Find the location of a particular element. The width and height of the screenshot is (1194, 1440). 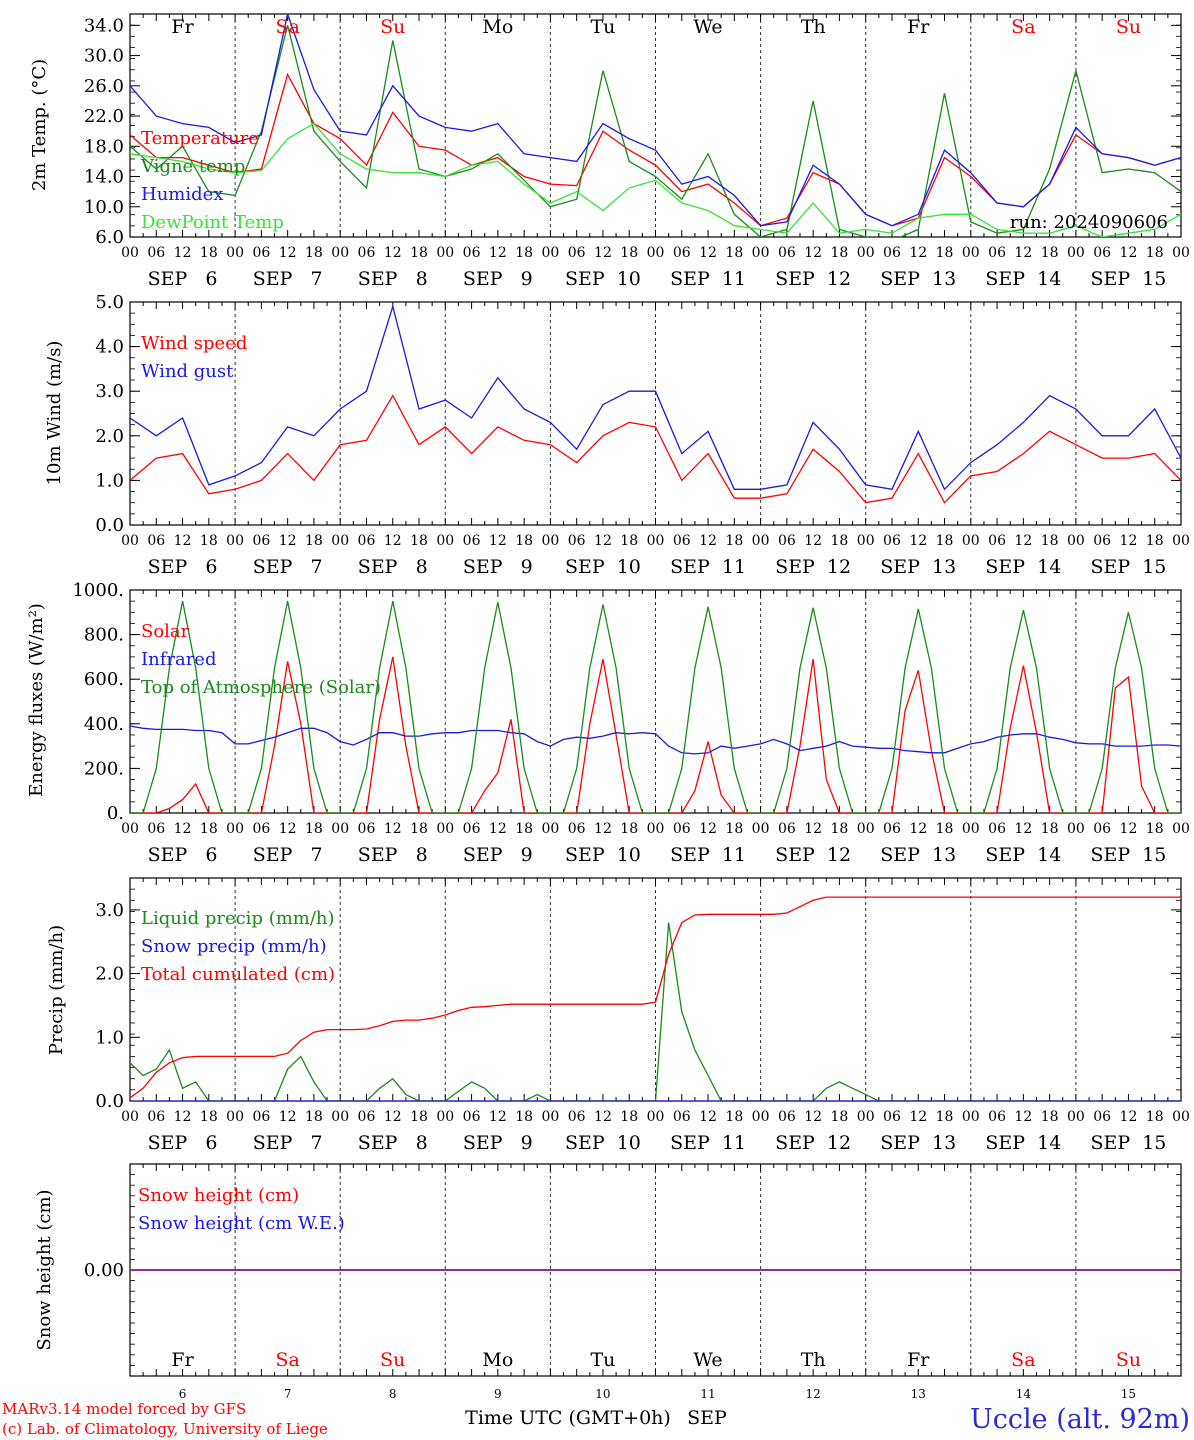

date-label: SEP 13 is located at coordinates (918, 855).